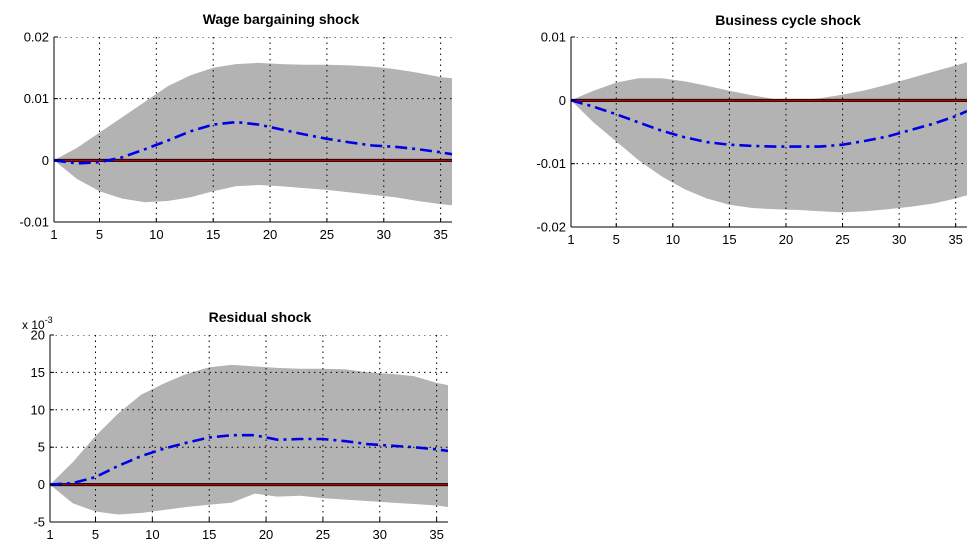  What do you see at coordinates (281, 19) in the screenshot?
I see `panel-title: Wage bargaining shock` at bounding box center [281, 19].